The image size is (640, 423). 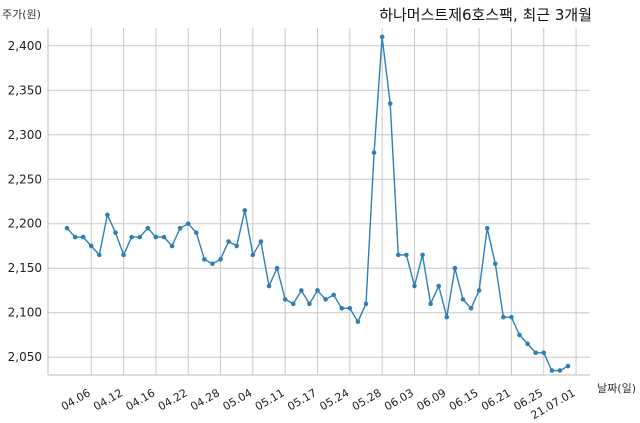 I want to click on x-tick-label: 05.04, so click(x=238, y=399).